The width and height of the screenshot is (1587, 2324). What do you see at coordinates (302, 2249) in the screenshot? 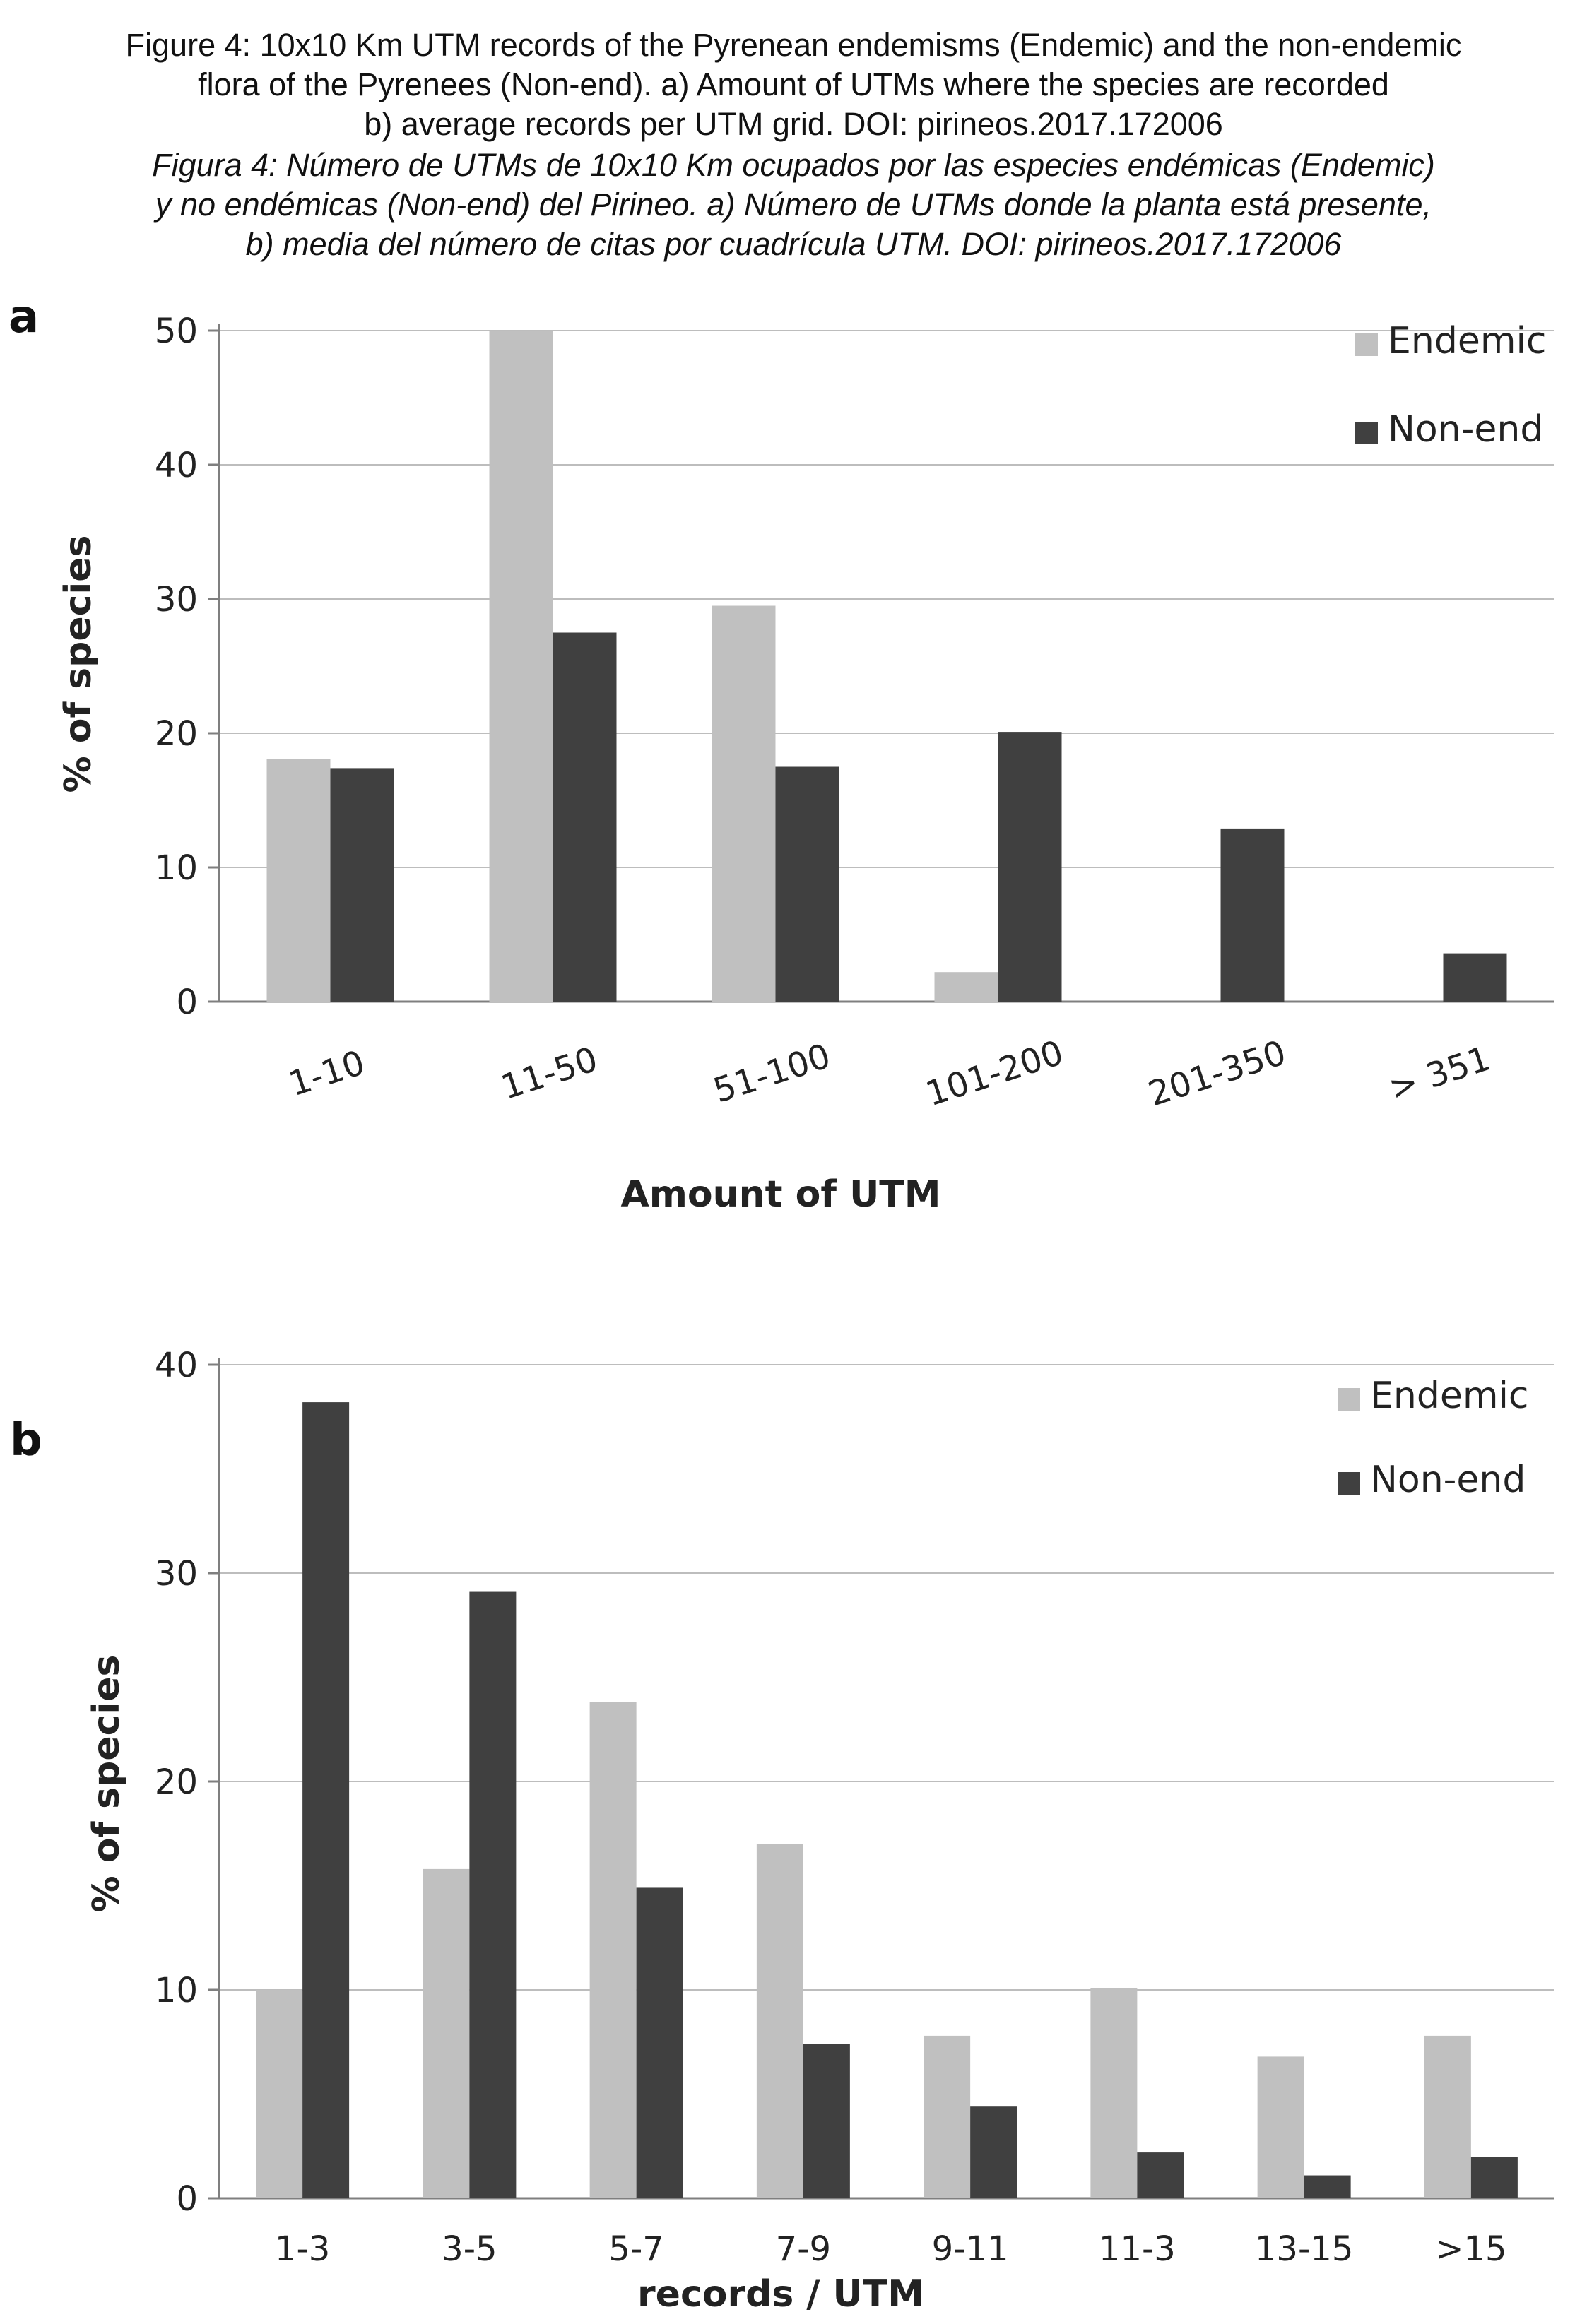
I see `x-tick-label: 1-3` at bounding box center [302, 2249].